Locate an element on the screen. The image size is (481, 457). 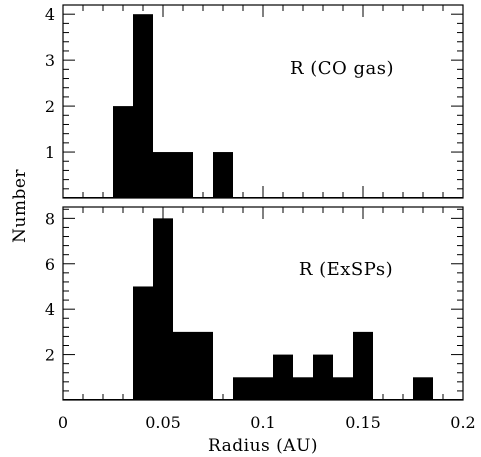
panel-annotation: R (CO gas) is located at coordinates (342, 68).